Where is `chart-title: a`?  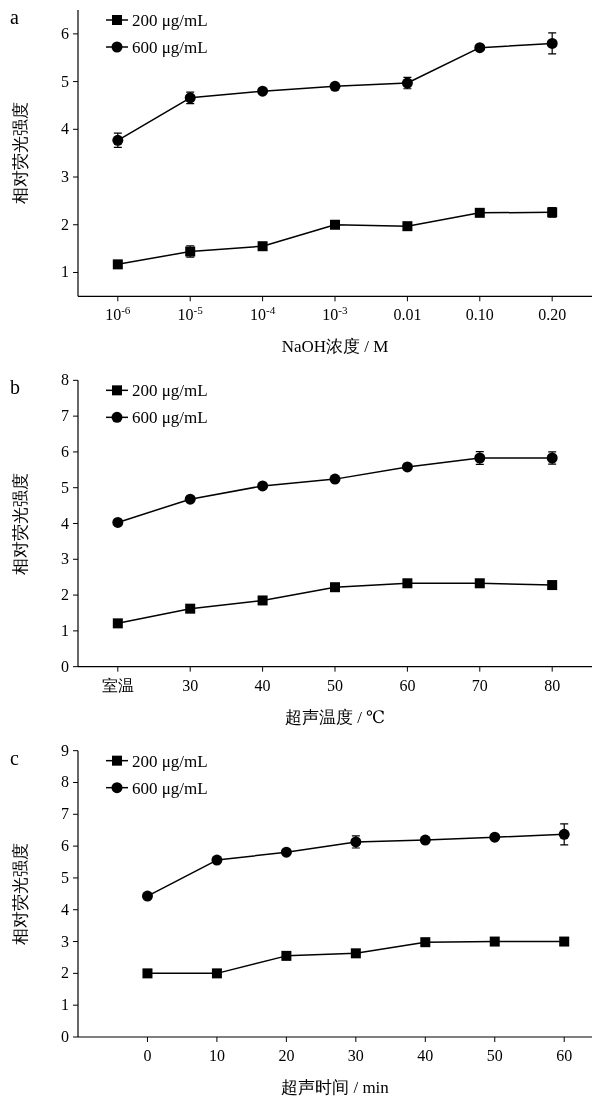
chart-title: a is located at coordinates (14, 17).